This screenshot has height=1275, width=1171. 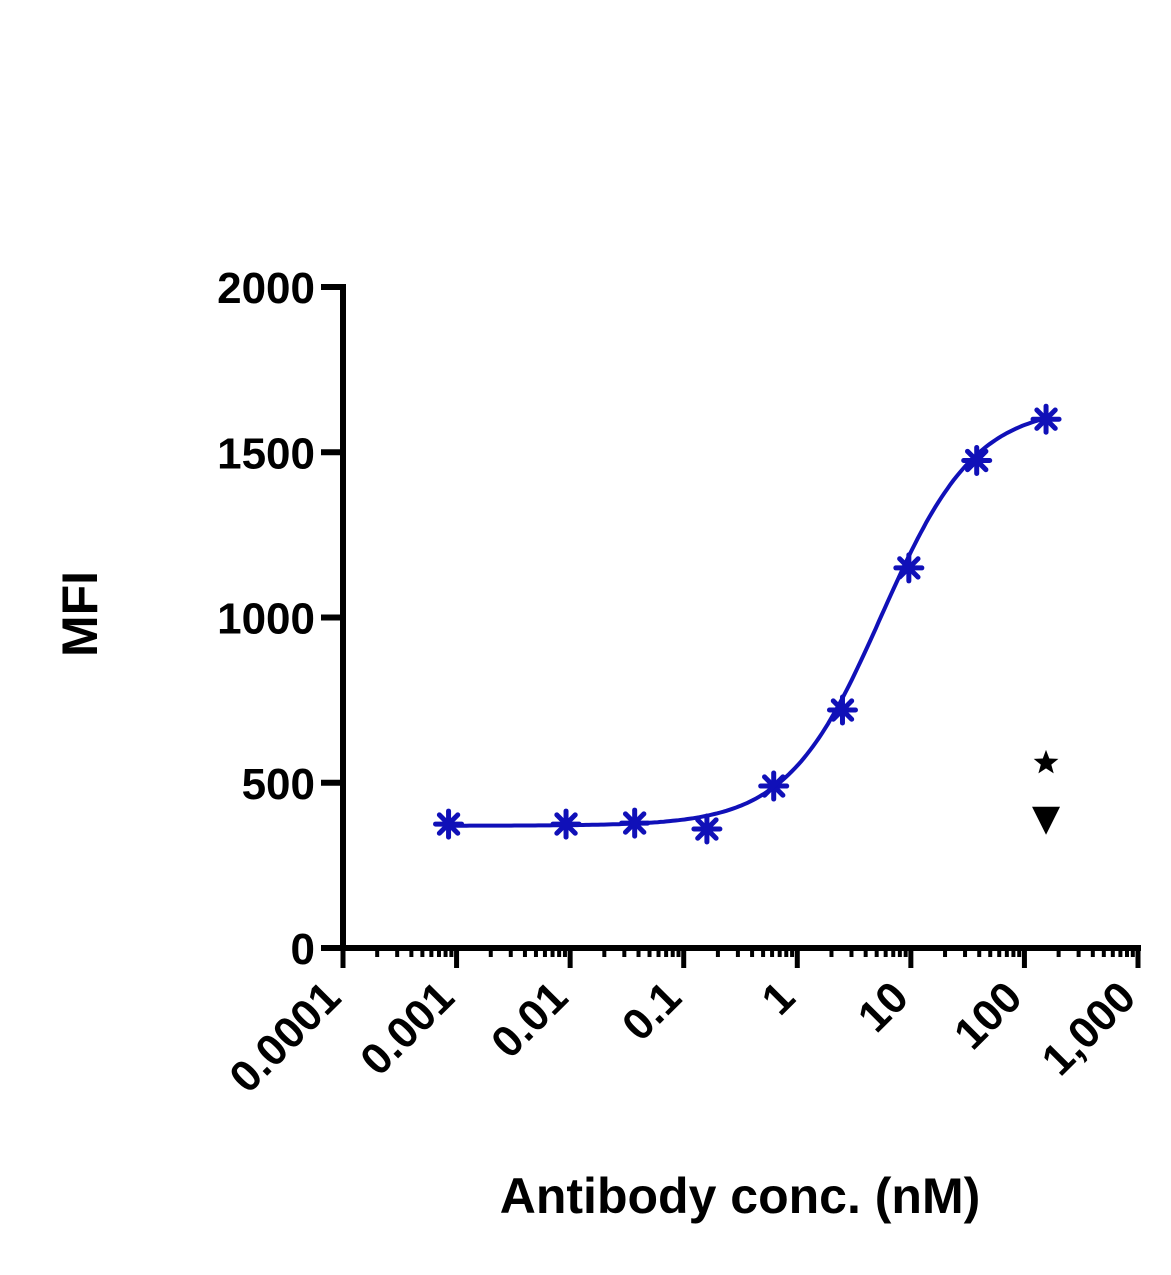 I want to click on x-tick-label: 1,000, so click(x=1089, y=1028).